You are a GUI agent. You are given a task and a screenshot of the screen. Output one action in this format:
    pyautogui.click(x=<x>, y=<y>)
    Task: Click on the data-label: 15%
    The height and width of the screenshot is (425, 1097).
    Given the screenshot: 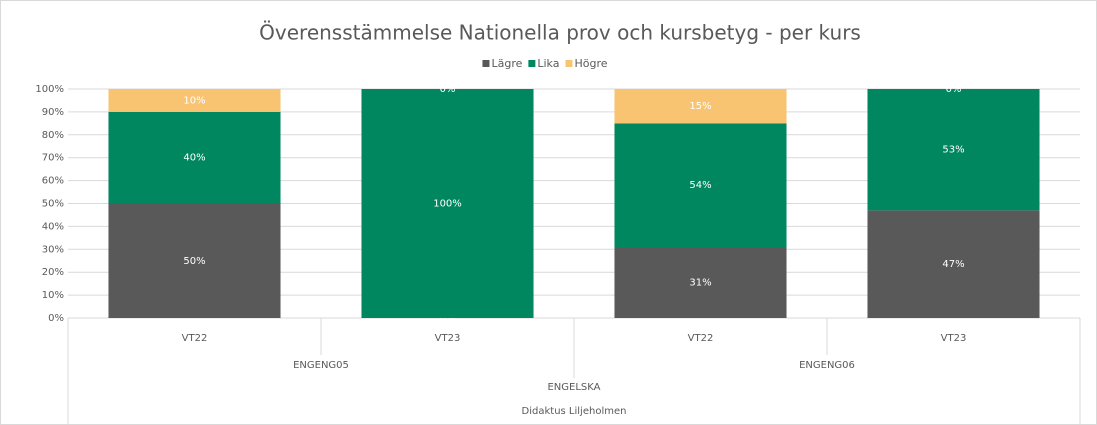 What is the action you would take?
    pyautogui.click(x=700, y=106)
    